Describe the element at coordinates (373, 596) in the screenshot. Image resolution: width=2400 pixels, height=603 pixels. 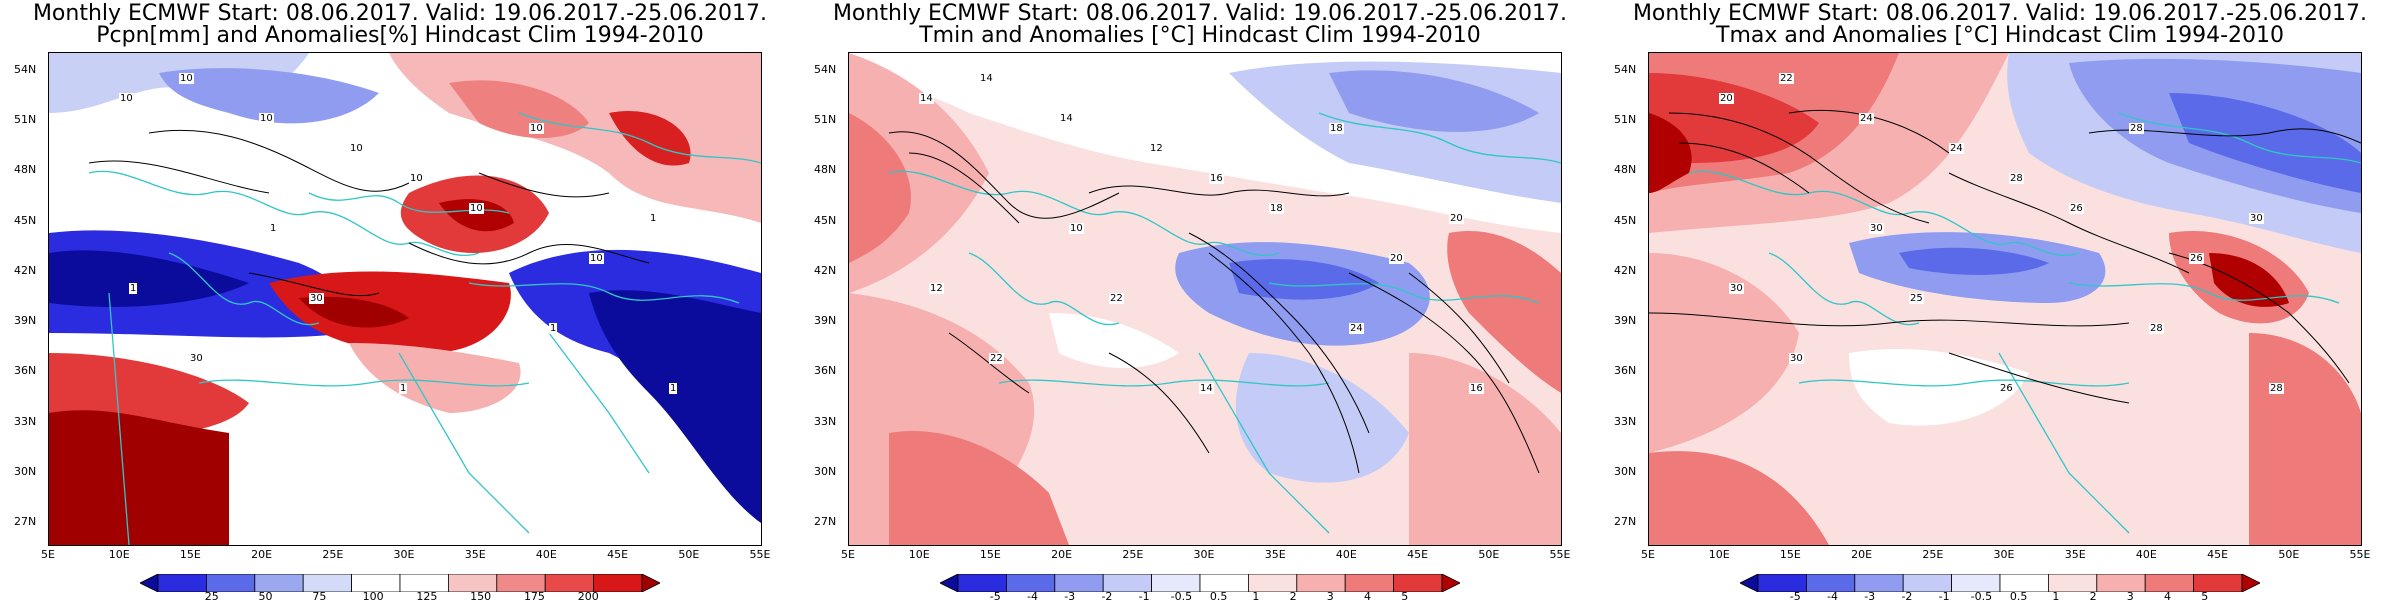
I see `colorbar-label: 100` at that location.